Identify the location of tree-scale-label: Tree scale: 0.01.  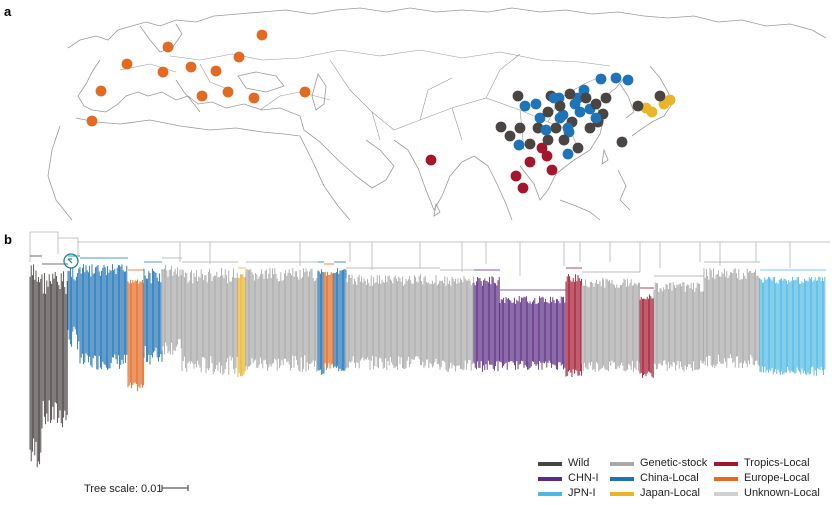
(123, 489).